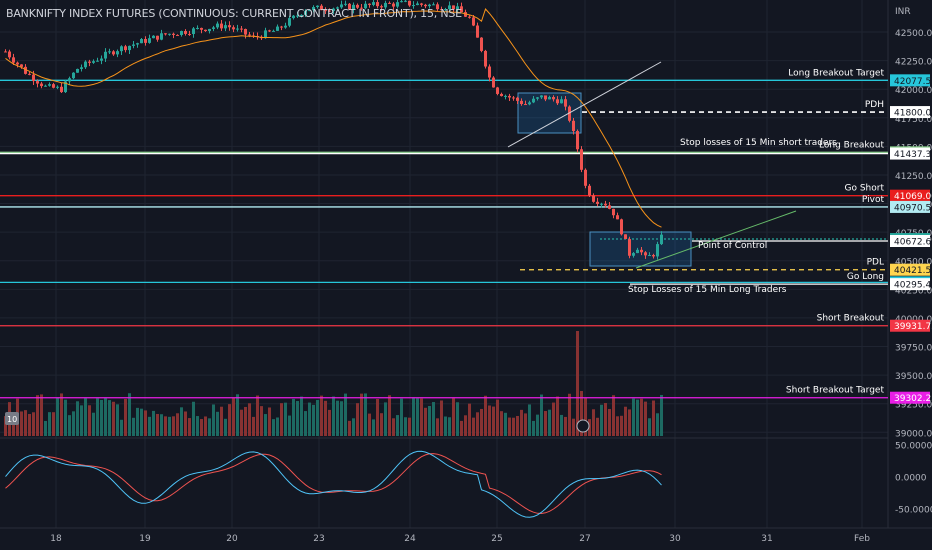 The height and width of the screenshot is (550, 932). Describe the element at coordinates (913, 511) in the screenshot. I see `osc-tick-label: -50.0000` at that location.